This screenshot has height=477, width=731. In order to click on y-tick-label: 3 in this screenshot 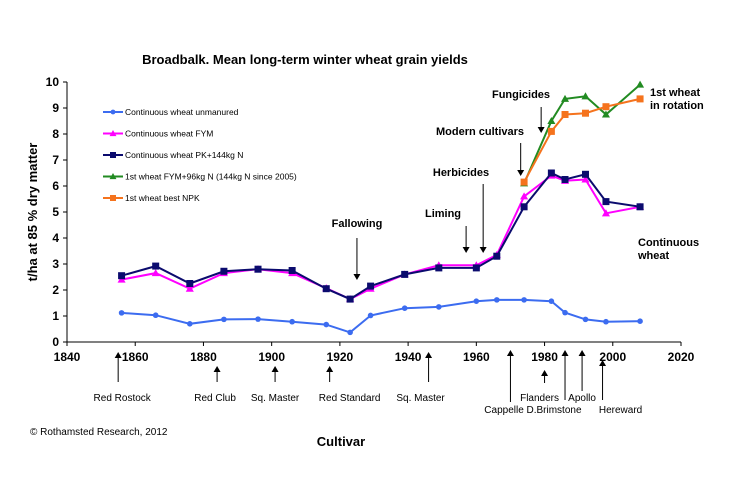, I will do `click(55, 264)`.